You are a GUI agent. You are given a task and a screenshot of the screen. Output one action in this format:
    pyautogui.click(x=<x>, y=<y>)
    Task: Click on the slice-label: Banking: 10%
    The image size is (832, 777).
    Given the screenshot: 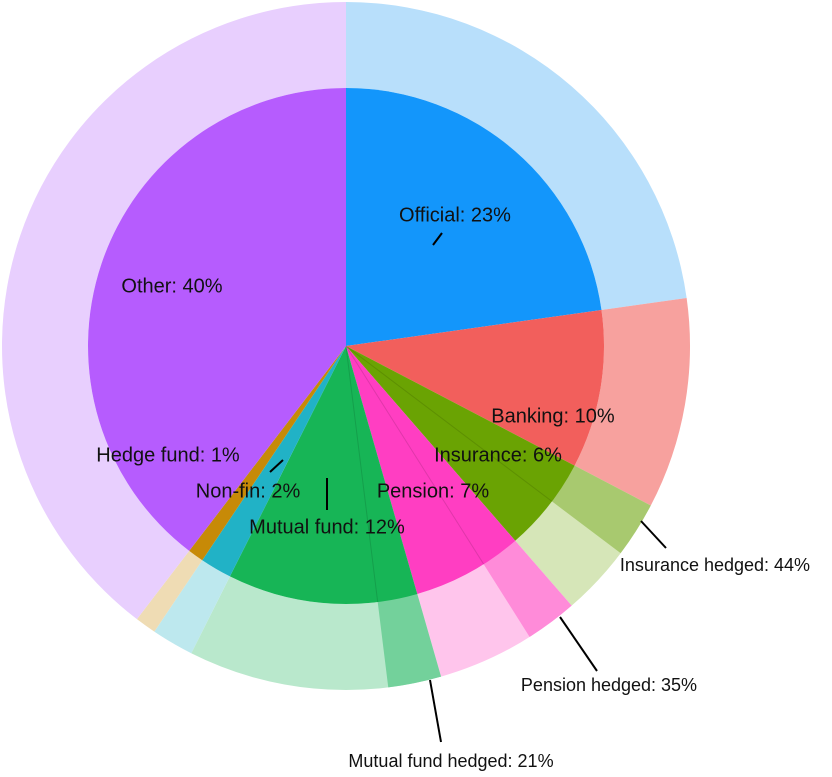 What is the action you would take?
    pyautogui.click(x=553, y=416)
    